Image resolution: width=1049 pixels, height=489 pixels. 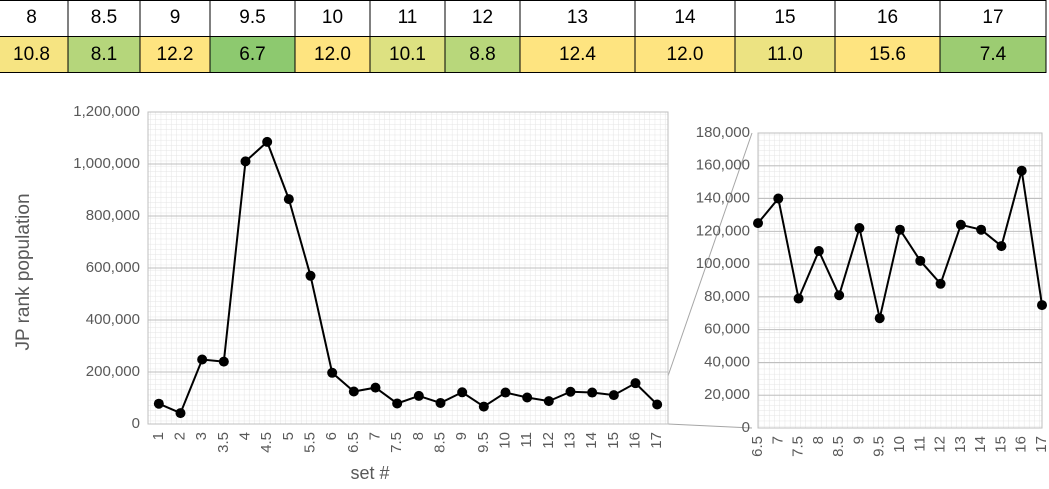 I want to click on y-tick-label: 140,000, so click(x=723, y=198).